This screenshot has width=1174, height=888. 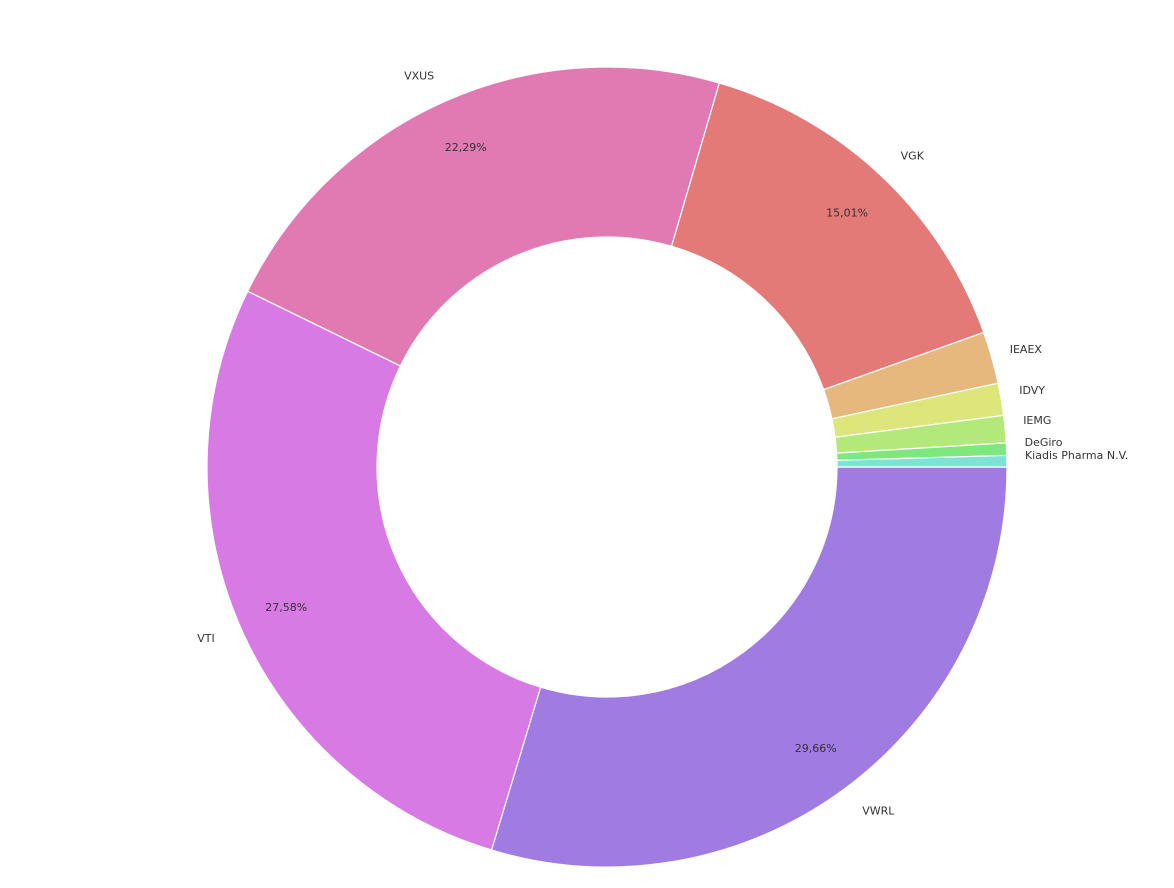 I want to click on slice-label: DeGiro, so click(x=1044, y=442).